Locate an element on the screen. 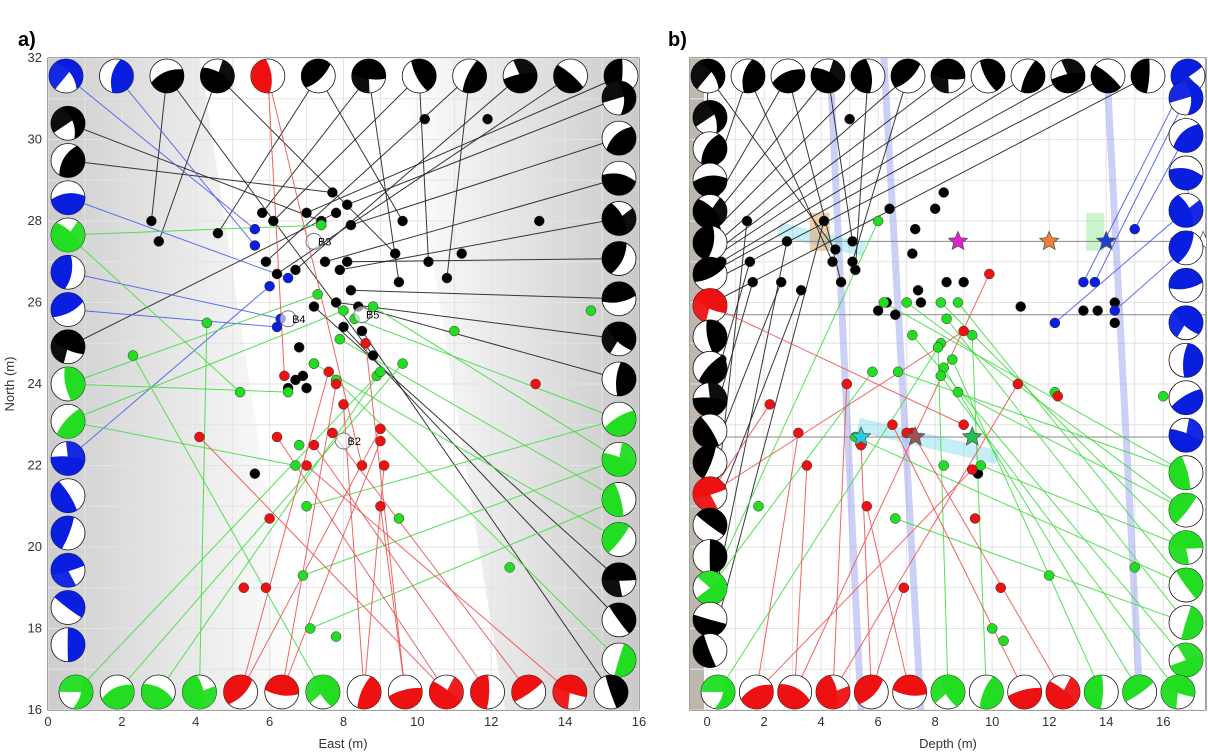  panel-b-xtick-label: 8 is located at coordinates (935, 721).